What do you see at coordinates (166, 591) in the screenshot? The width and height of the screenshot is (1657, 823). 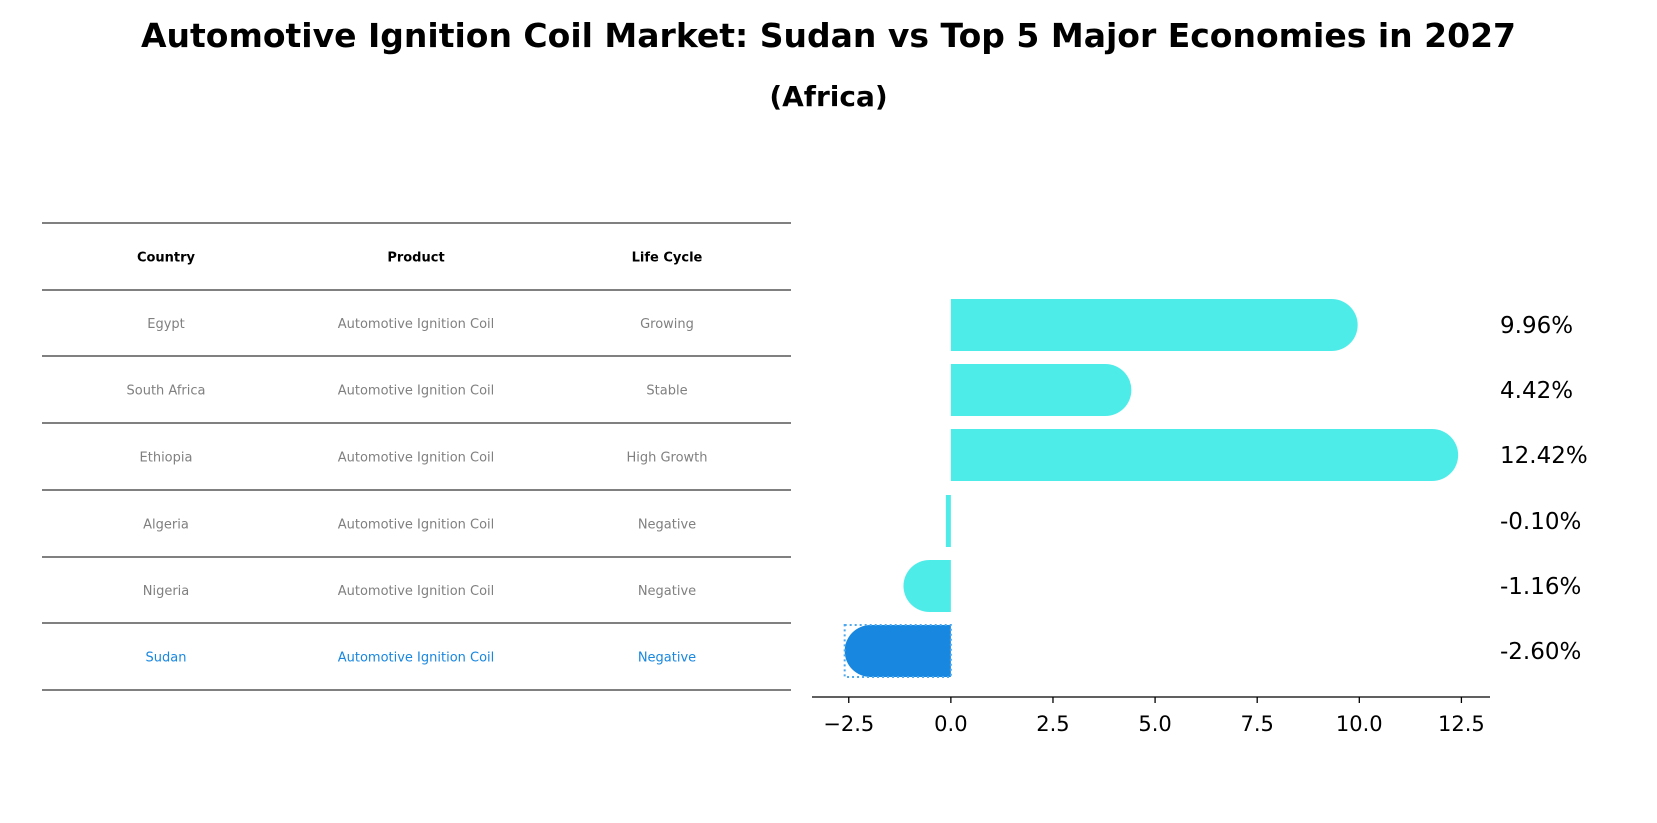 I see `table-cell: Nigeria` at bounding box center [166, 591].